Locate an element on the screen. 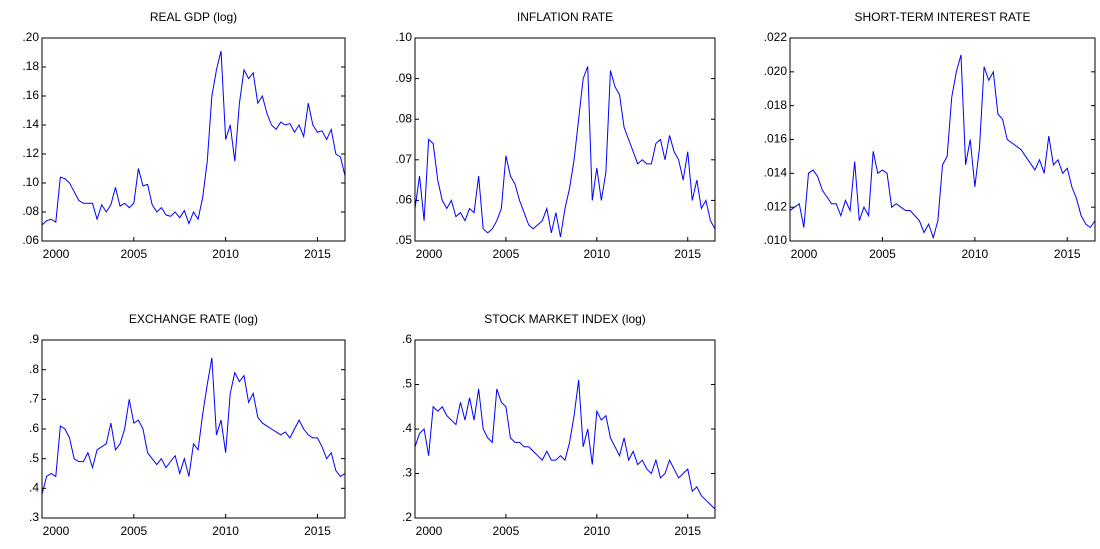 The image size is (1100, 549). y-tick-label: .8 is located at coordinates (34, 369).